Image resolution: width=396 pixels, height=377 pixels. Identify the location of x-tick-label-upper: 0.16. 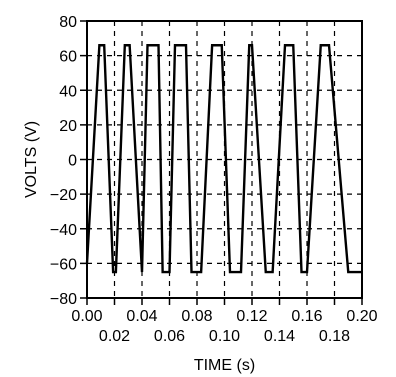
(306, 316).